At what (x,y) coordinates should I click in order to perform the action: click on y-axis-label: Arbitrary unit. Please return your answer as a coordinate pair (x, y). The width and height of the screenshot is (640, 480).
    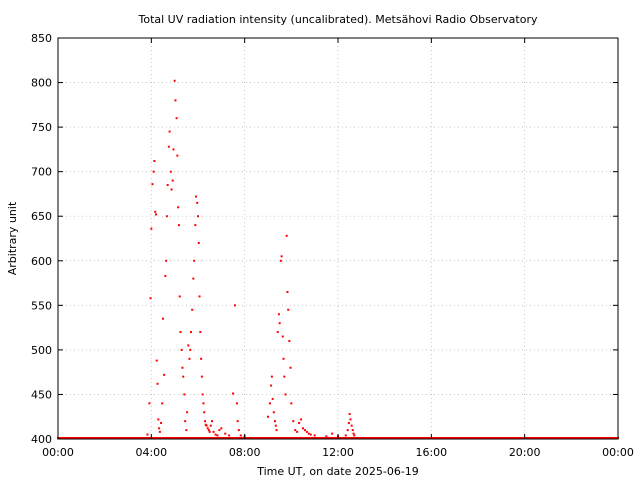
    Looking at the image, I should click on (12, 238).